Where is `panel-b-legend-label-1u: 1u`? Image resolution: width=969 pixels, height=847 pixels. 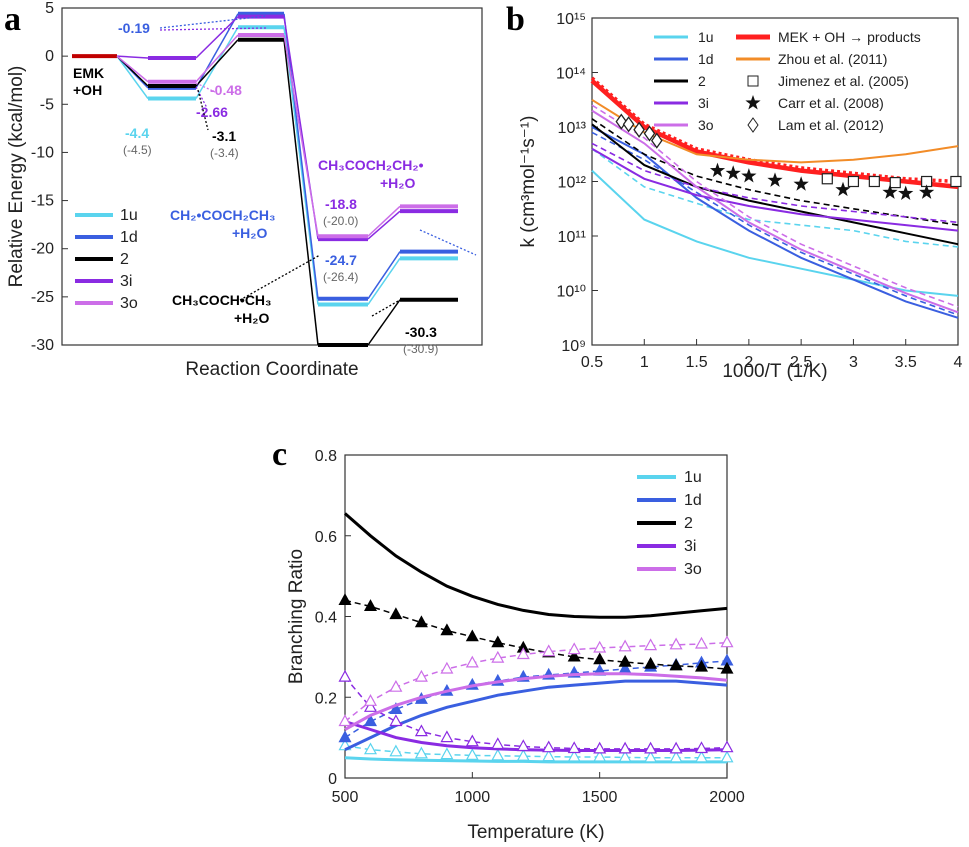 panel-b-legend-label-1u: 1u is located at coordinates (706, 37).